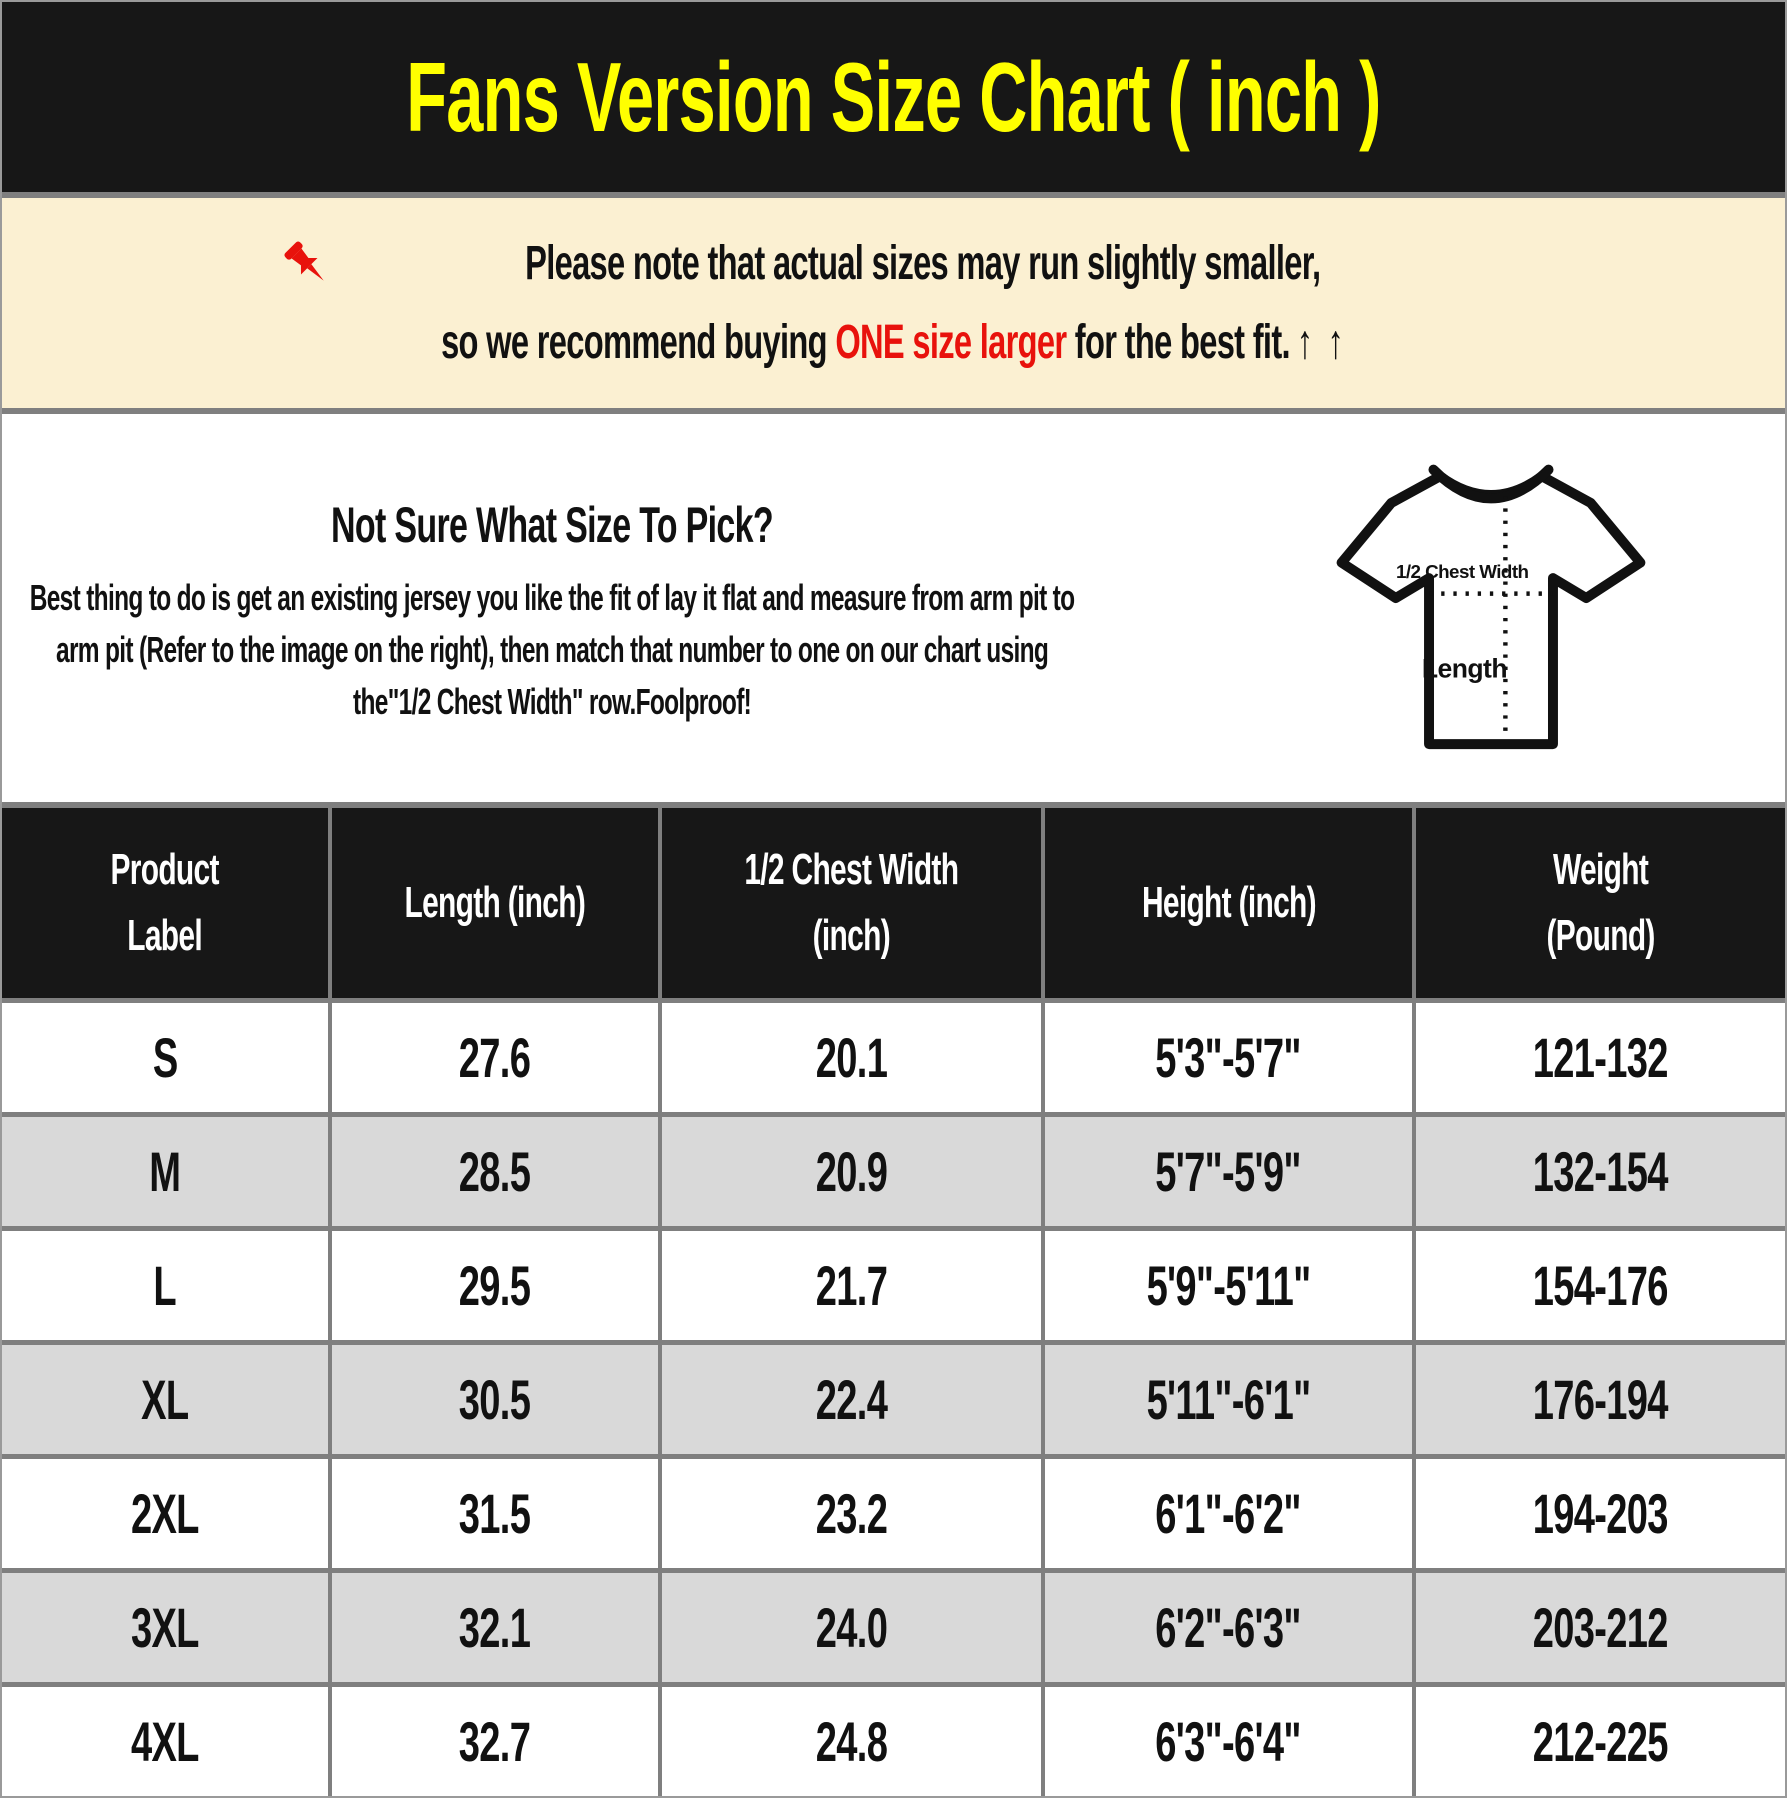  Describe the element at coordinates (1230, 1057) in the screenshot. I see `cell-height: 5'3"-5'7"` at that location.